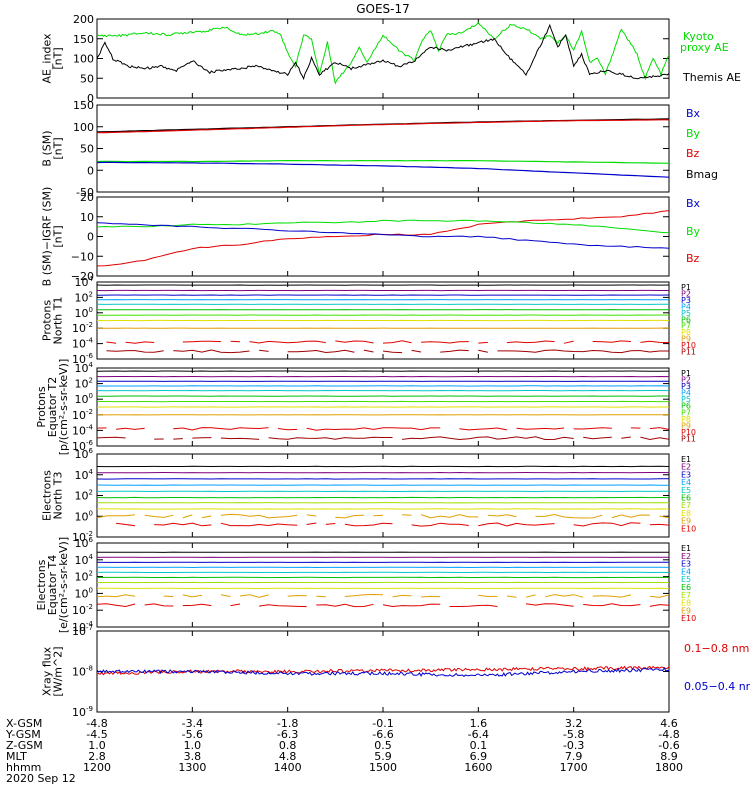 Image resolution: width=750 pixels, height=804 pixels. Describe the element at coordinates (58, 321) in the screenshot. I see `y-axis-label: North T1` at that location.